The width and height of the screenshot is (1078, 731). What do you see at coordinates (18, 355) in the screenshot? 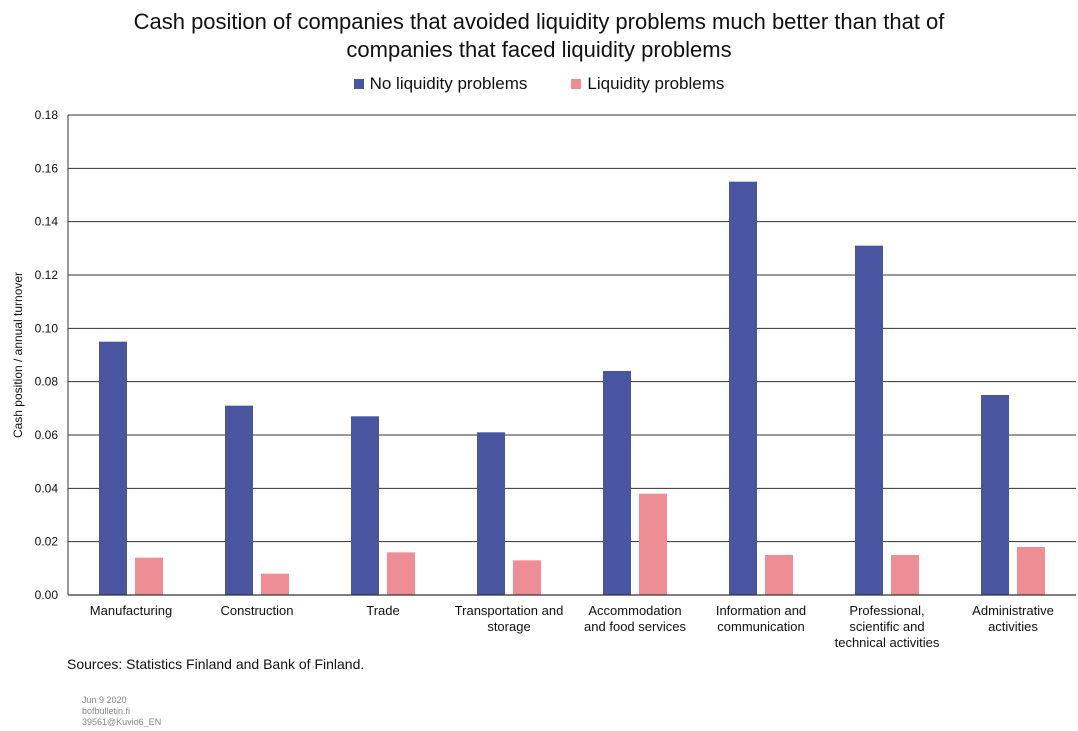
I see `y-axis-label: Cash position / annual turnover` at bounding box center [18, 355].